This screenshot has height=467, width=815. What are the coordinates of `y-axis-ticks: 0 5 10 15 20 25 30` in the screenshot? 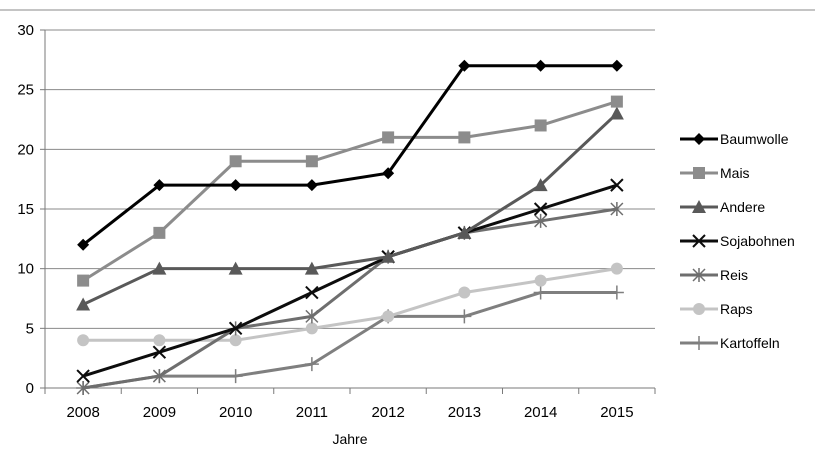 It's located at (31, 209).